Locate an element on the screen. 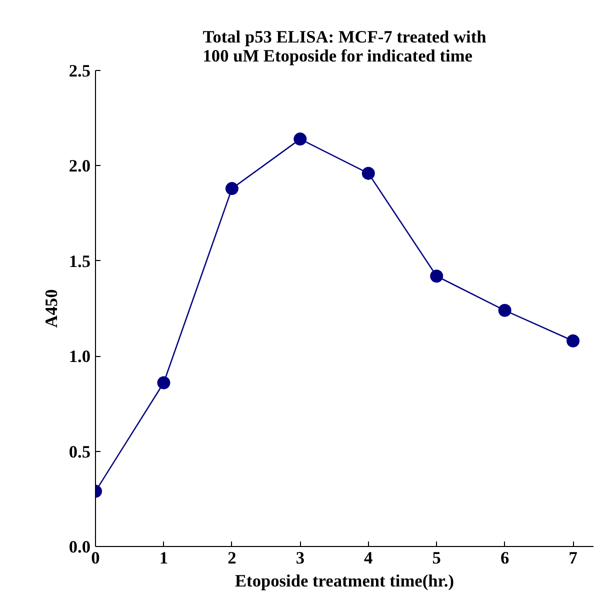 The width and height of the screenshot is (613, 616). x-tick-label: 5 is located at coordinates (437, 558).